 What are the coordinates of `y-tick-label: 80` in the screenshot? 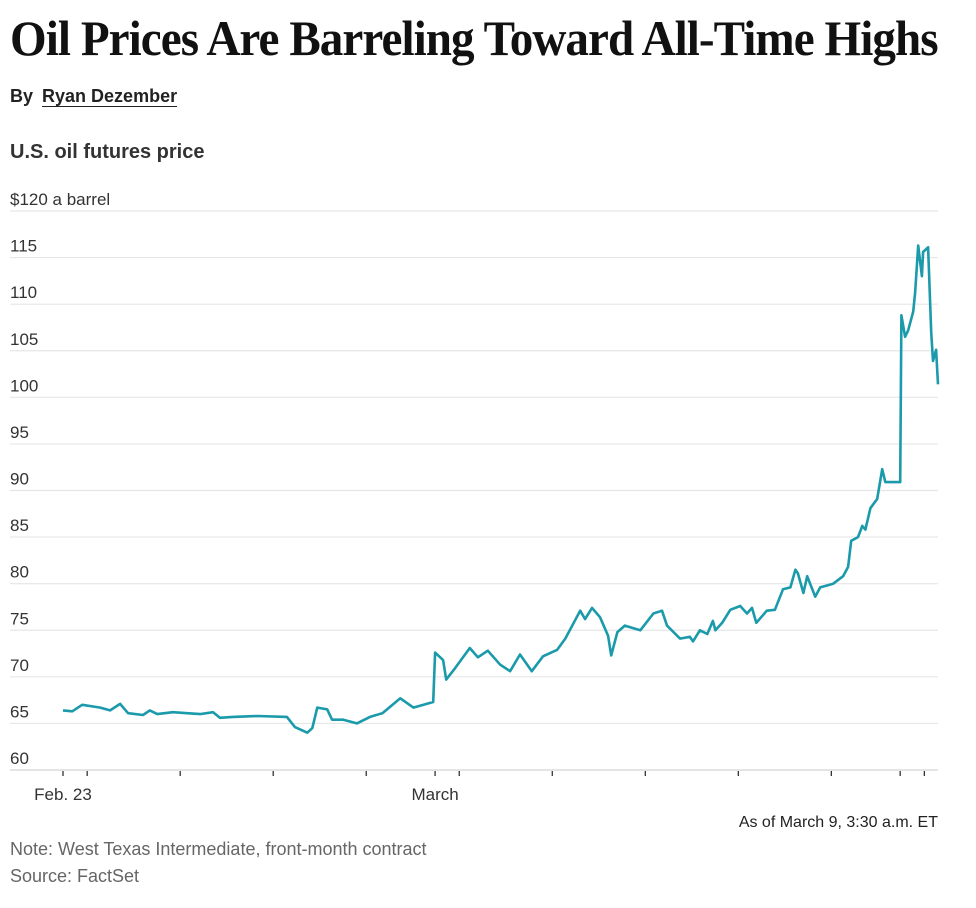 It's located at (19, 572).